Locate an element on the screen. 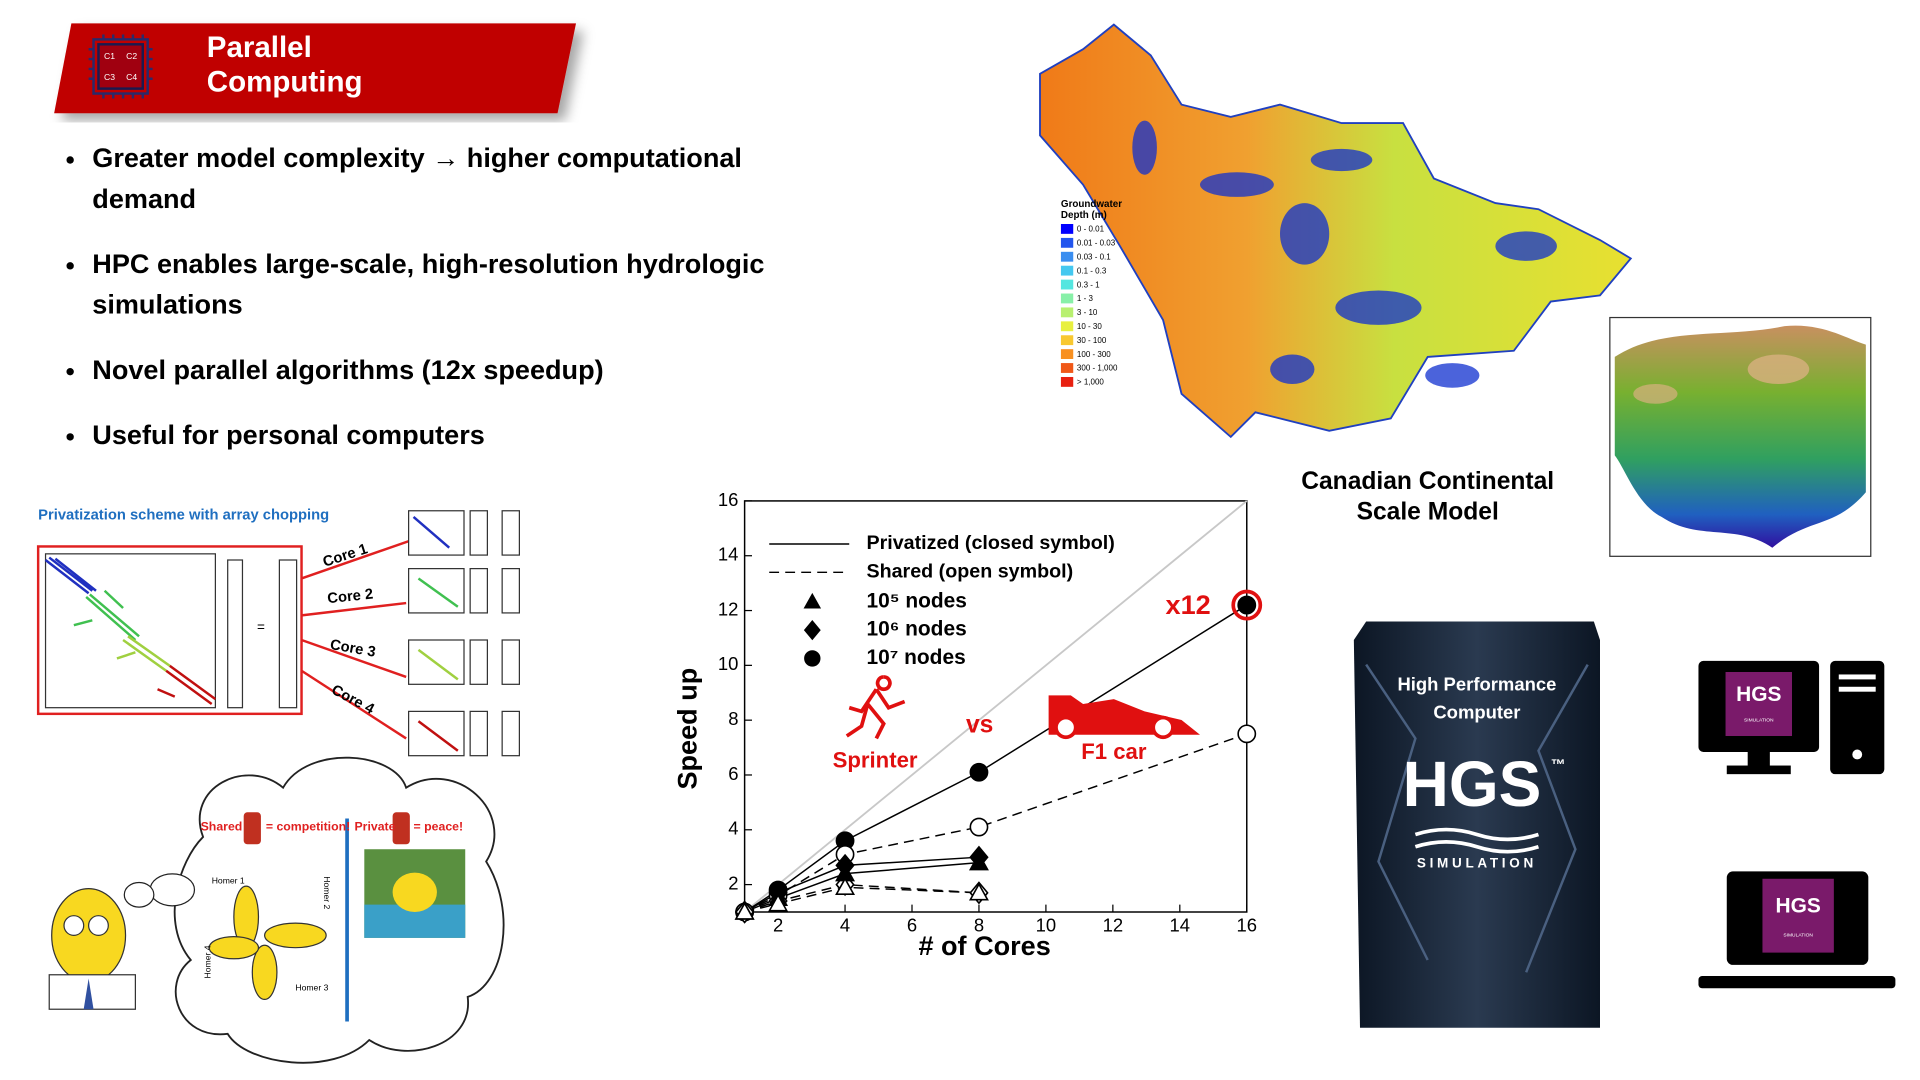 The width and height of the screenshot is (1920, 1080). legend-label: 10⁷ nodes is located at coordinates (915, 657).